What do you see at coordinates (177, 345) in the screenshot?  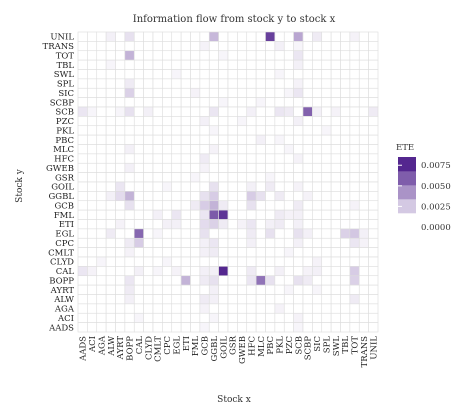 I see `x-tick-label: EGL` at bounding box center [177, 345].